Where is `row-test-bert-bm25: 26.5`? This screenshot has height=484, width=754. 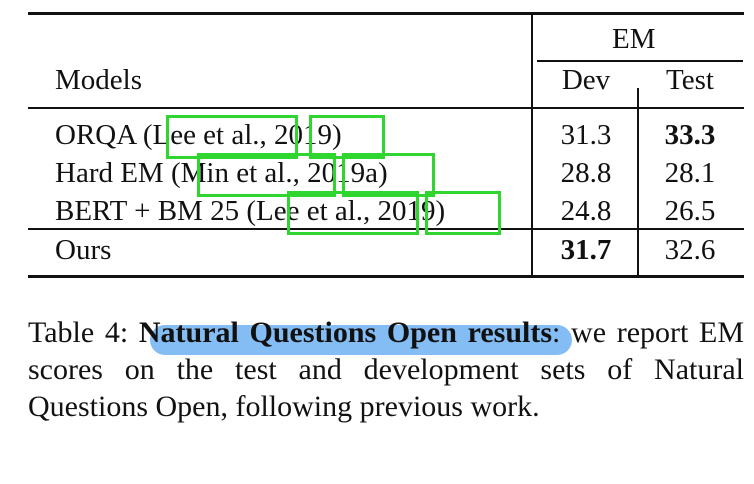 row-test-bert-bm25: 26.5 is located at coordinates (690, 211).